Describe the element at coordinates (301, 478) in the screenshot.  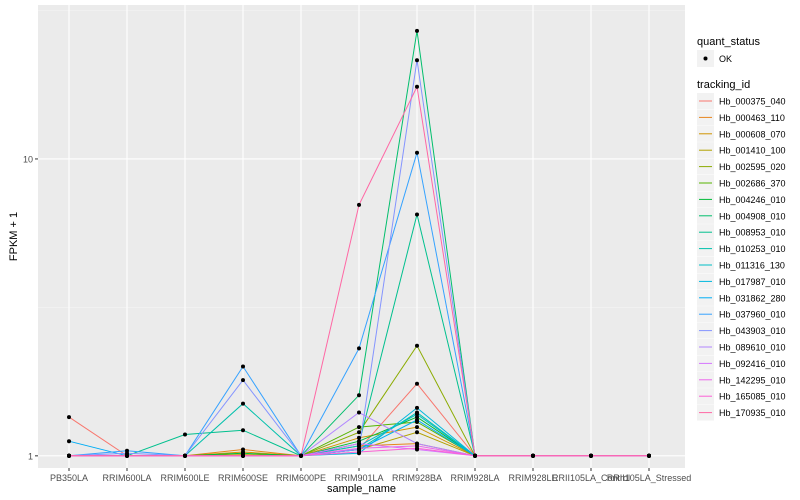
I see `x-tick-label: RRIM600PE` at that location.